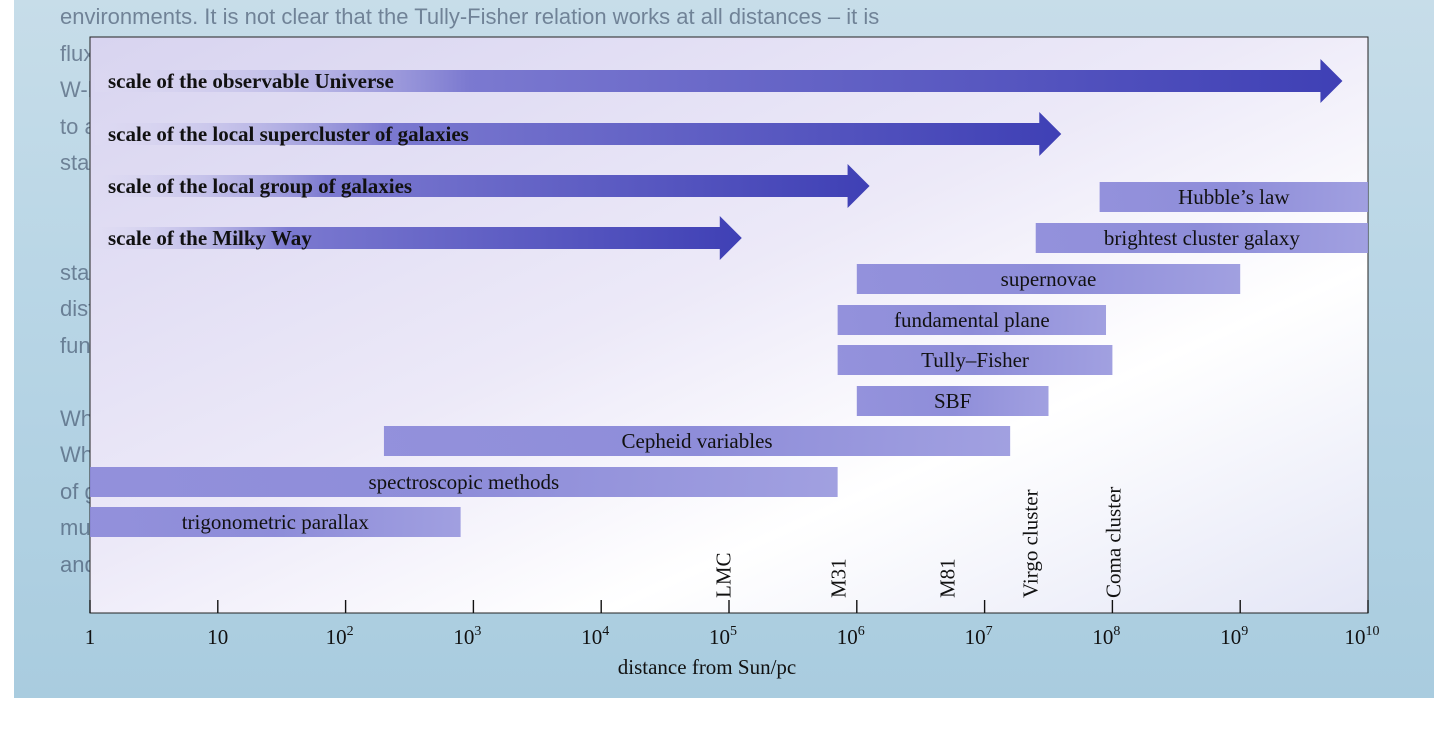 The height and width of the screenshot is (730, 1434). I want to click on method-label-fundamental-plane: fundamental plane, so click(972, 320).